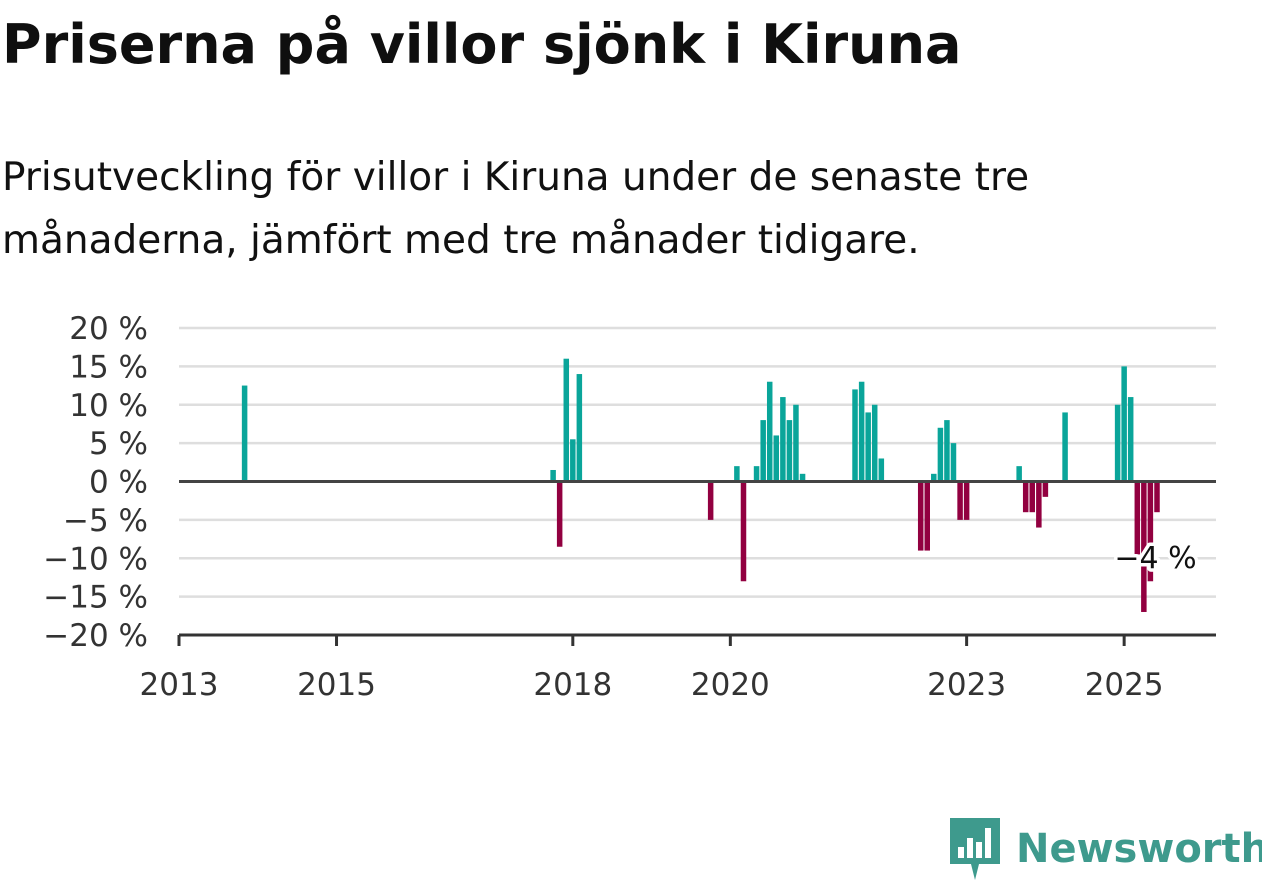 This screenshot has width=1262, height=880. What do you see at coordinates (1124, 685) in the screenshot?
I see `x-tick-label: 2025` at bounding box center [1124, 685].